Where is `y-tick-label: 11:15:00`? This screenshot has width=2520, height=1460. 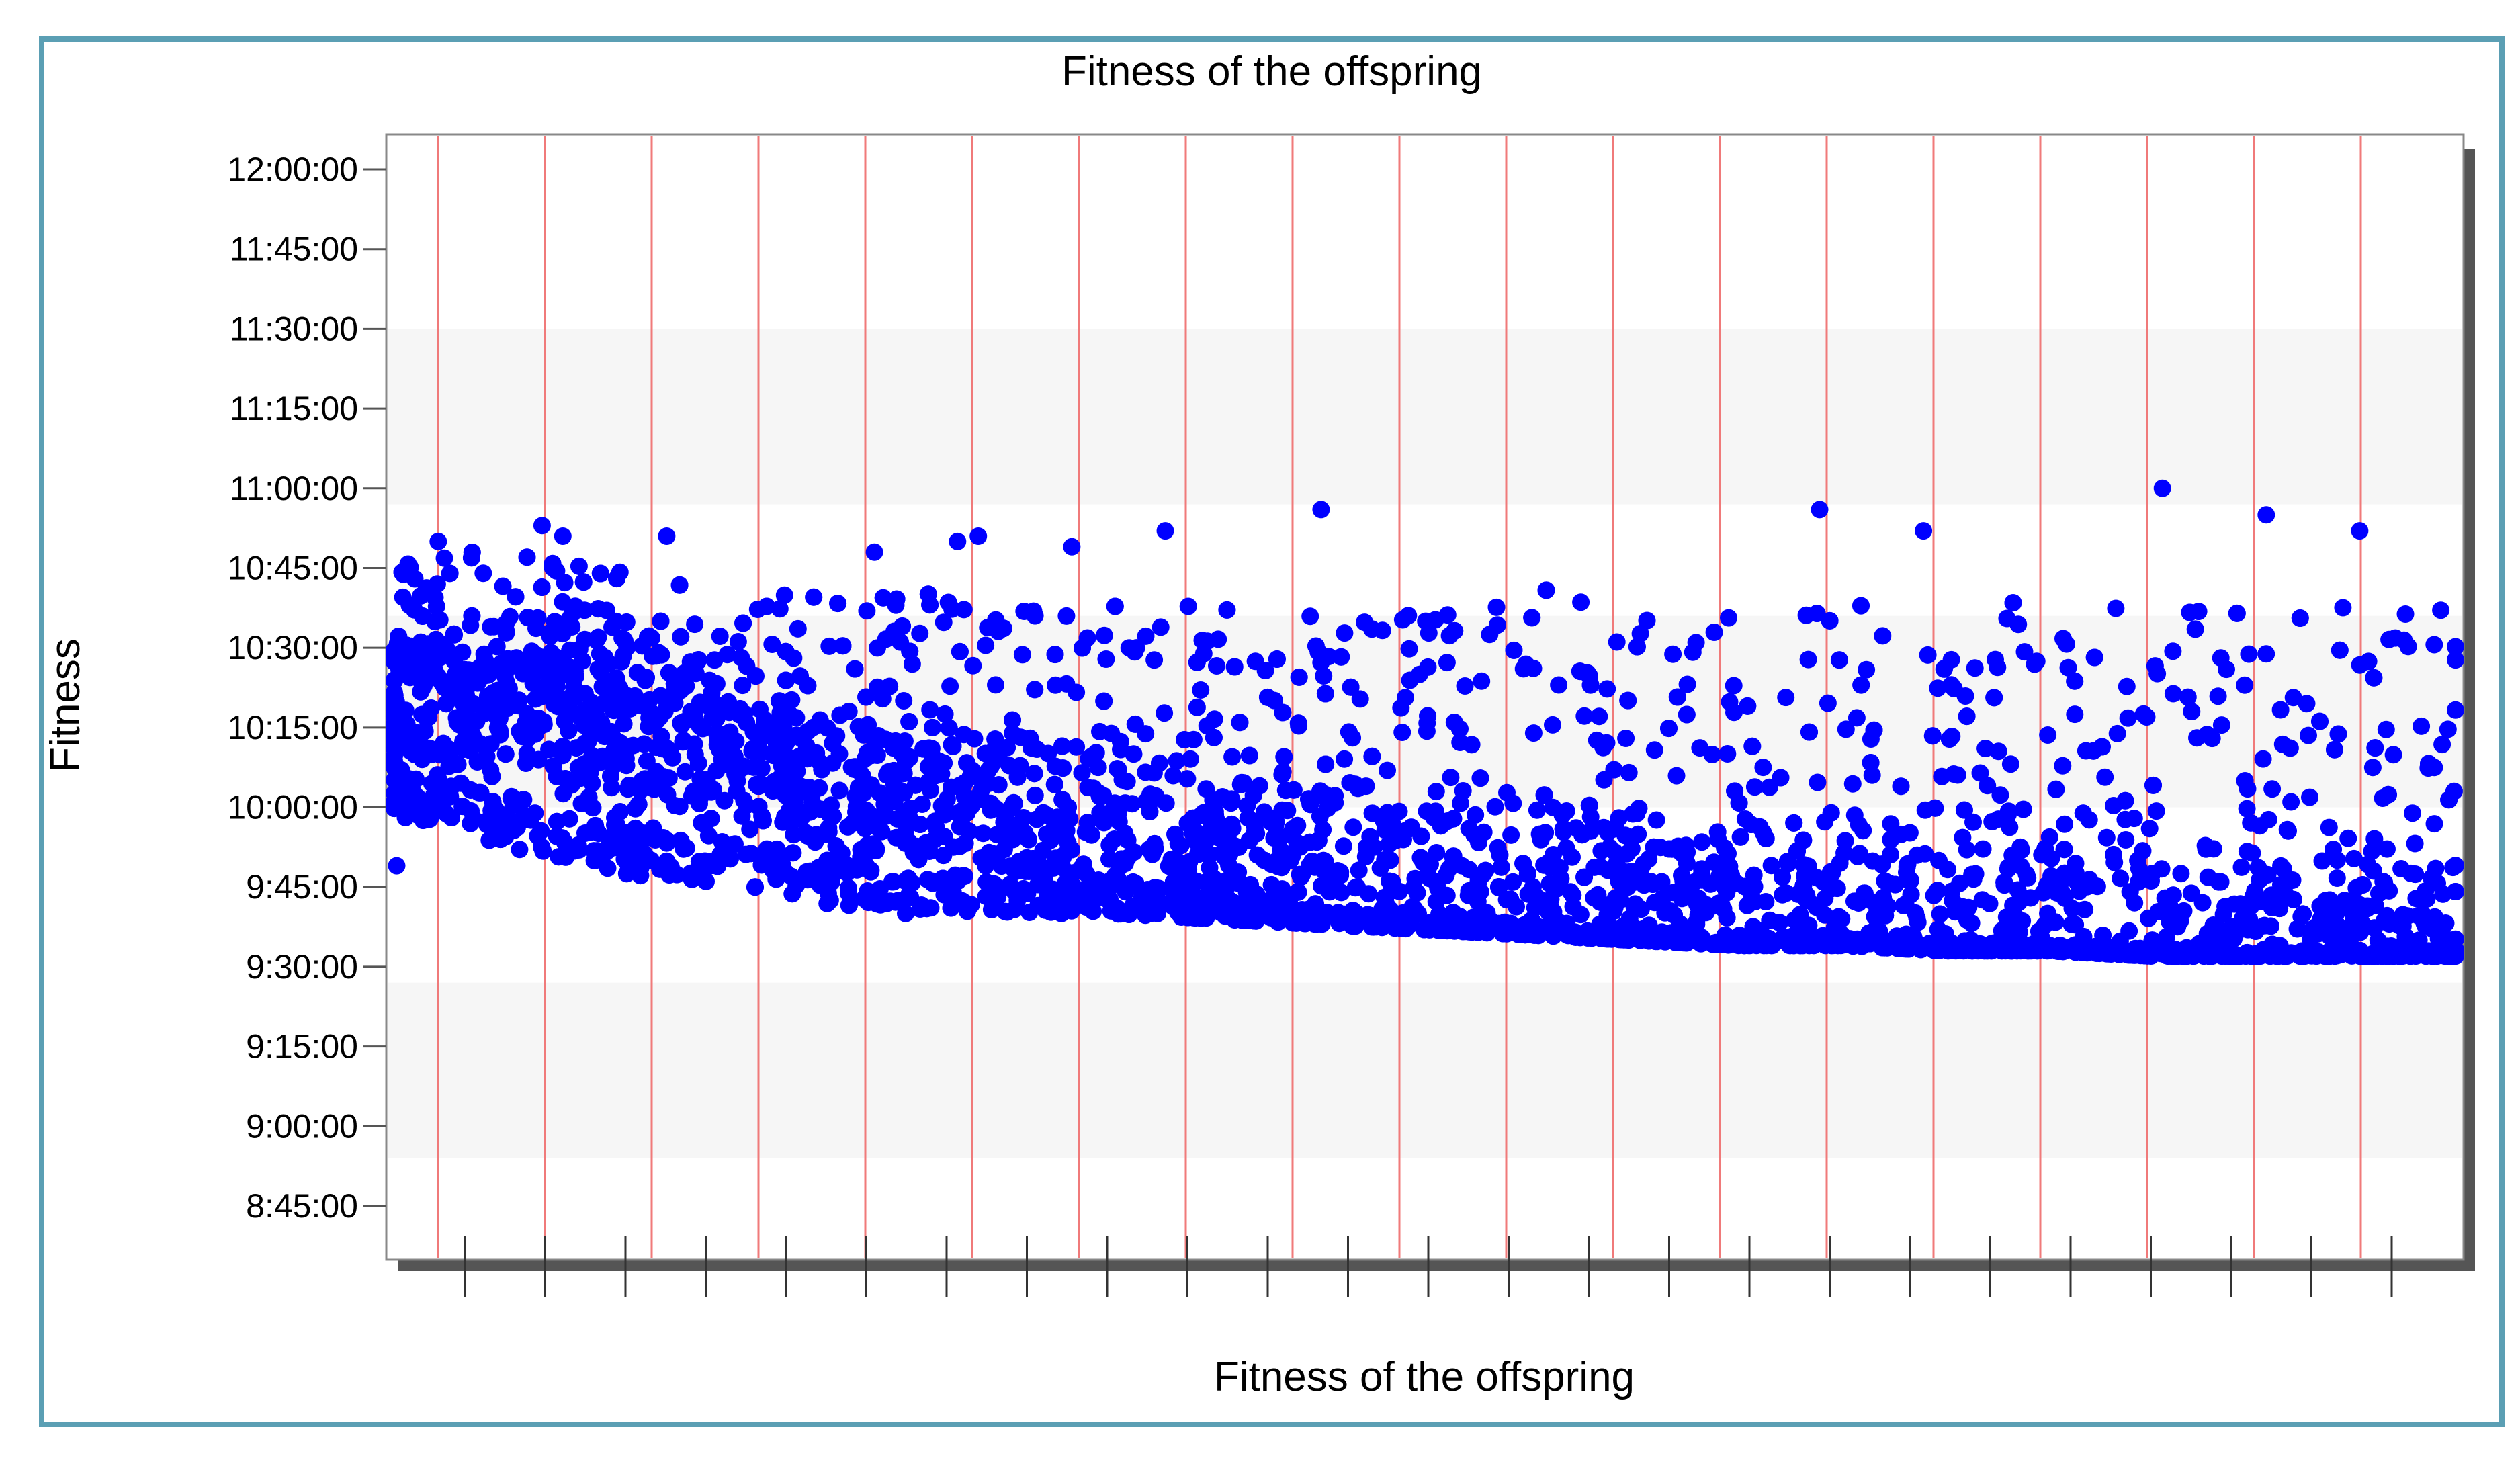 y-tick-label: 11:15:00 is located at coordinates (294, 408).